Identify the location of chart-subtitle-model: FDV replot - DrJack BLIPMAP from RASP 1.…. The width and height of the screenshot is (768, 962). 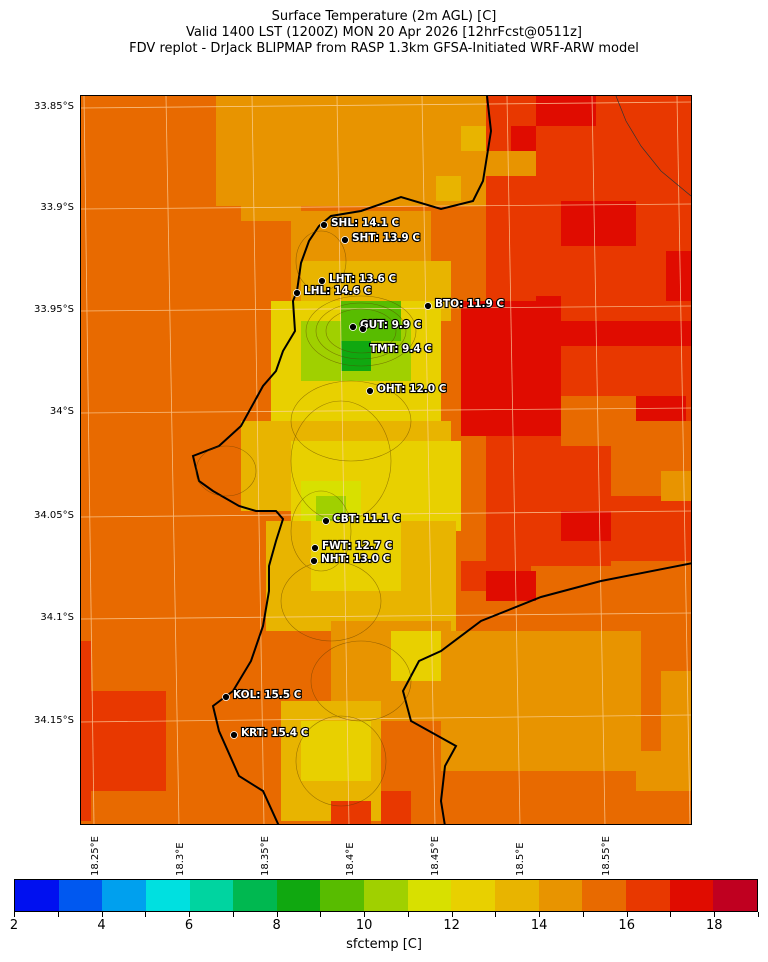
(384, 48).